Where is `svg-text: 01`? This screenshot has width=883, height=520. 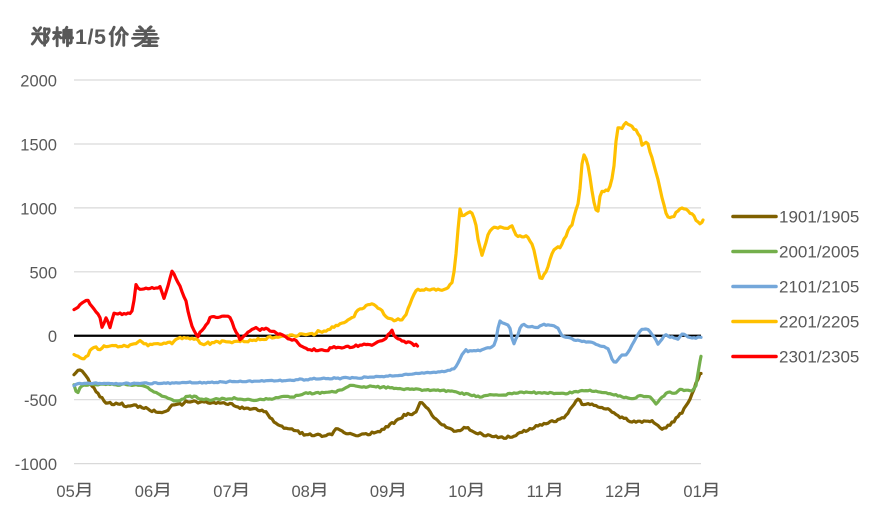 svg-text: 01 is located at coordinates (692, 492).